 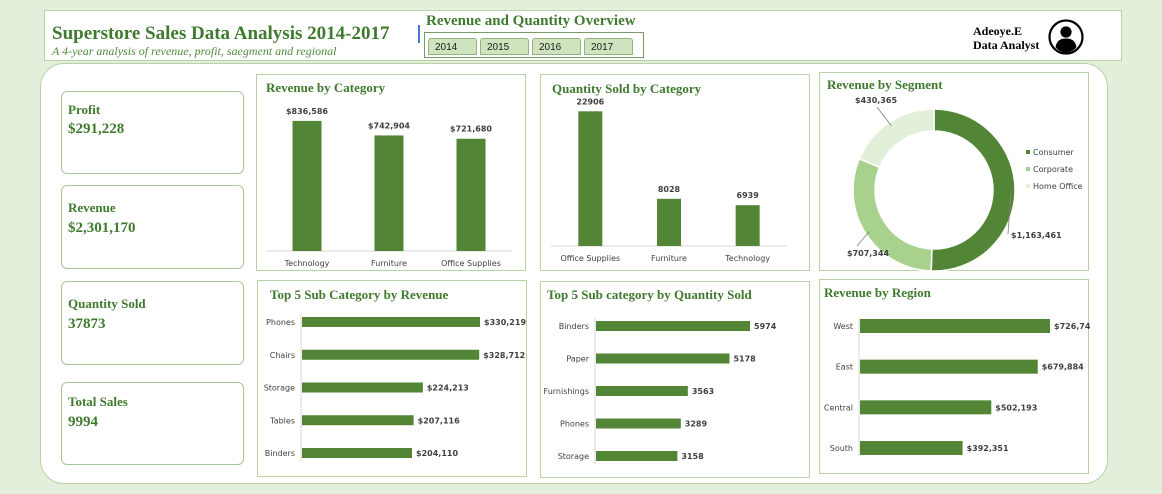 What do you see at coordinates (885, 84) in the screenshot?
I see `chart-title: Revenue by Segment` at bounding box center [885, 84].